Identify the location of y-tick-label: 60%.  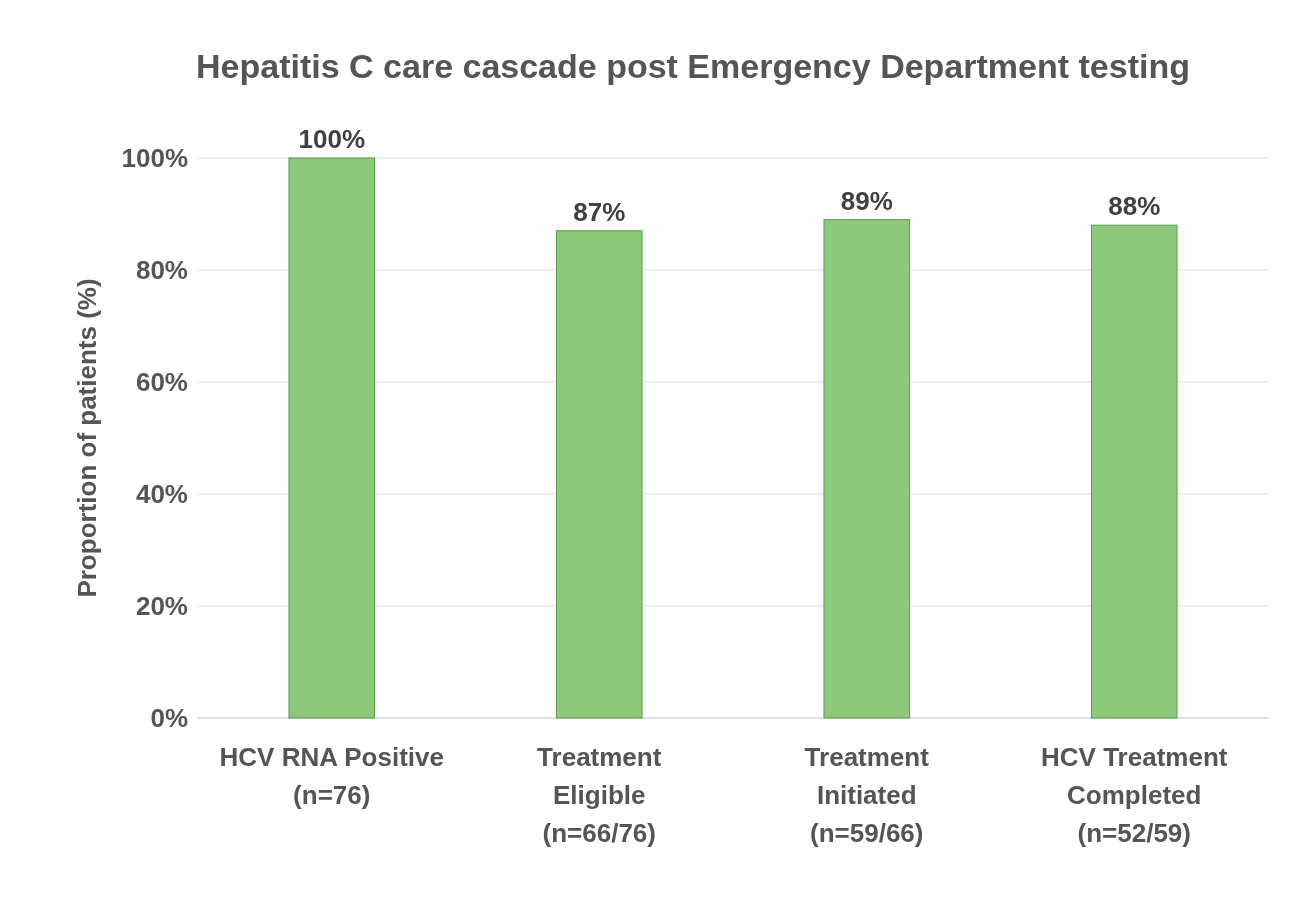
(161, 382).